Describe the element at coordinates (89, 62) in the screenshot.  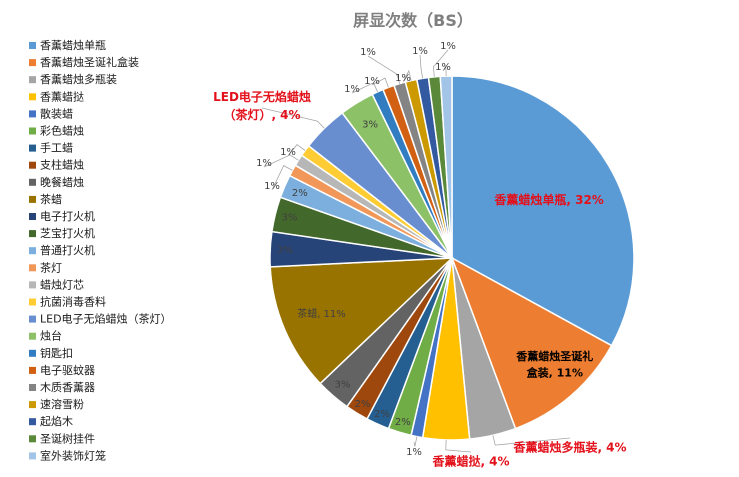
I see `legend-entry-2: 香薰蜡烛圣诞礼盒装` at that location.